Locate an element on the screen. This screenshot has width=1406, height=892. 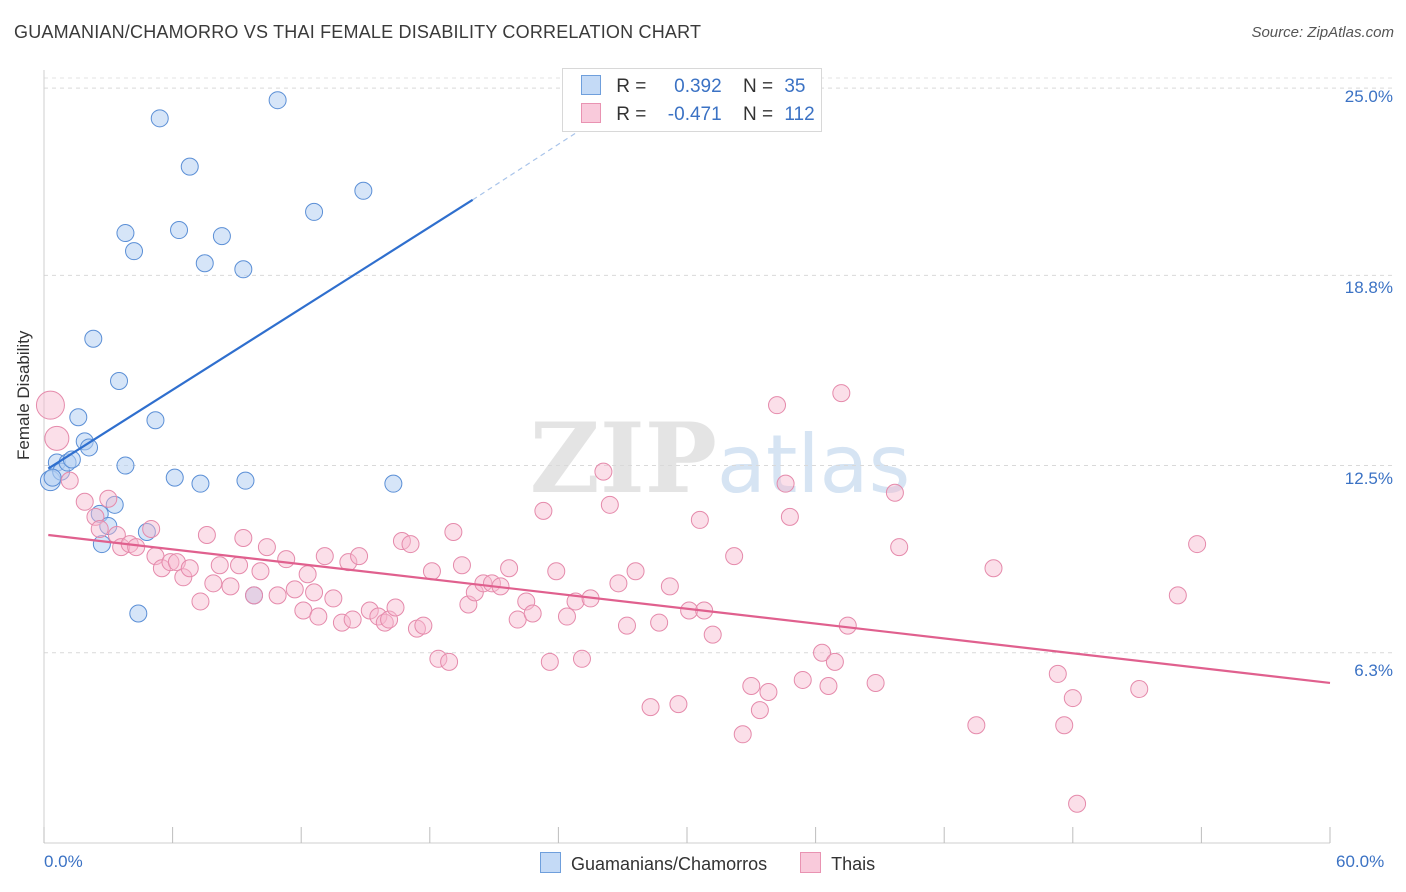
watermark: ZIPatlas is located at coordinates (720, 458).